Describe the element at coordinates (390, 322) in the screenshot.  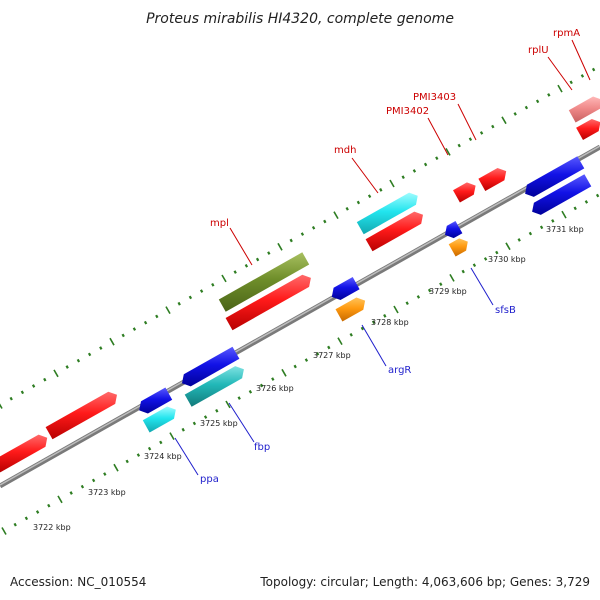
I see `kbp-label: 3728 kbp` at that location.